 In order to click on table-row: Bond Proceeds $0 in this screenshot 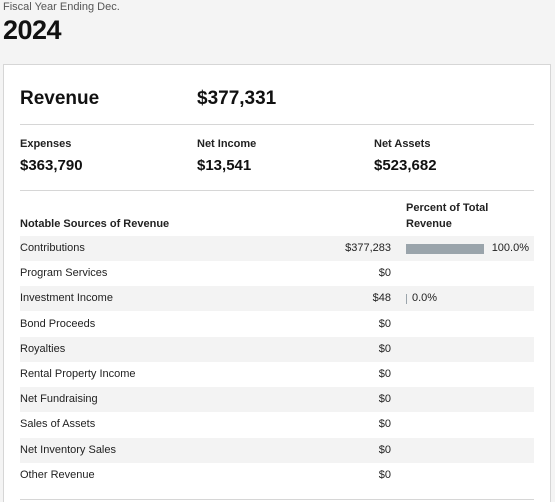, I will do `click(277, 324)`.